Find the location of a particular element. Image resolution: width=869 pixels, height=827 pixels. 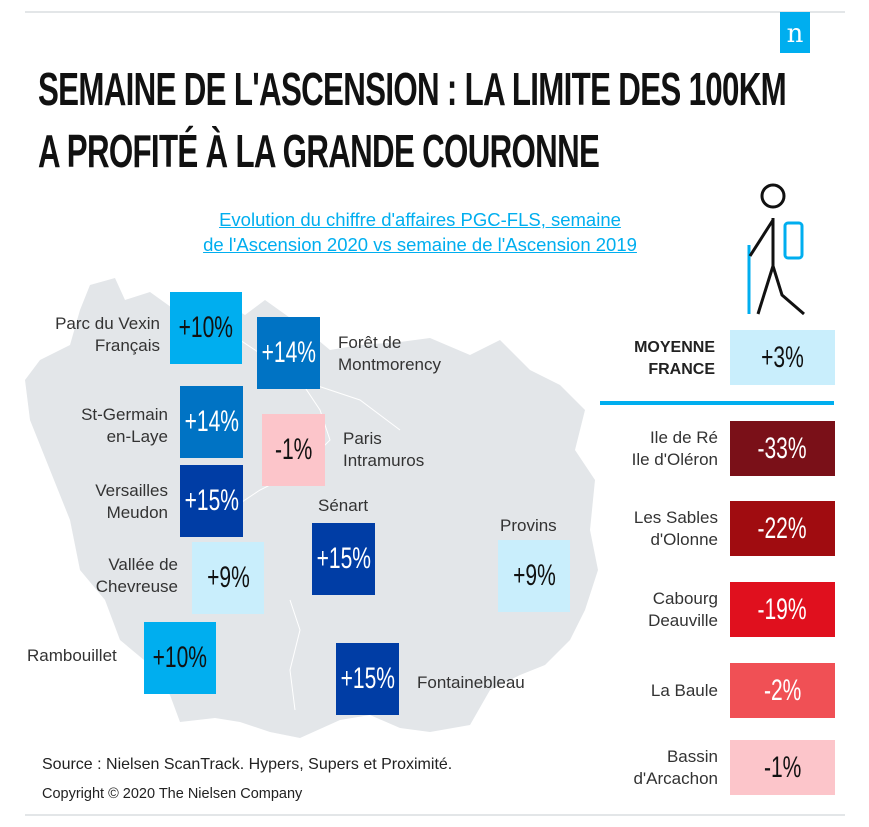

nielsen-logo: n is located at coordinates (795, 32).